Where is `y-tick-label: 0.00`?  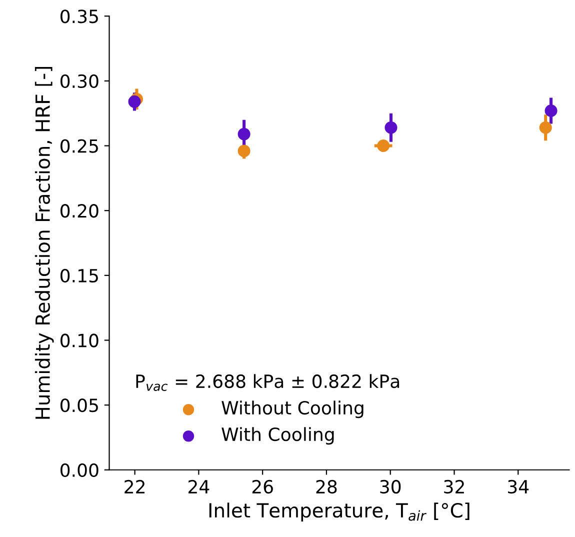 y-tick-label: 0.00 is located at coordinates (79, 470).